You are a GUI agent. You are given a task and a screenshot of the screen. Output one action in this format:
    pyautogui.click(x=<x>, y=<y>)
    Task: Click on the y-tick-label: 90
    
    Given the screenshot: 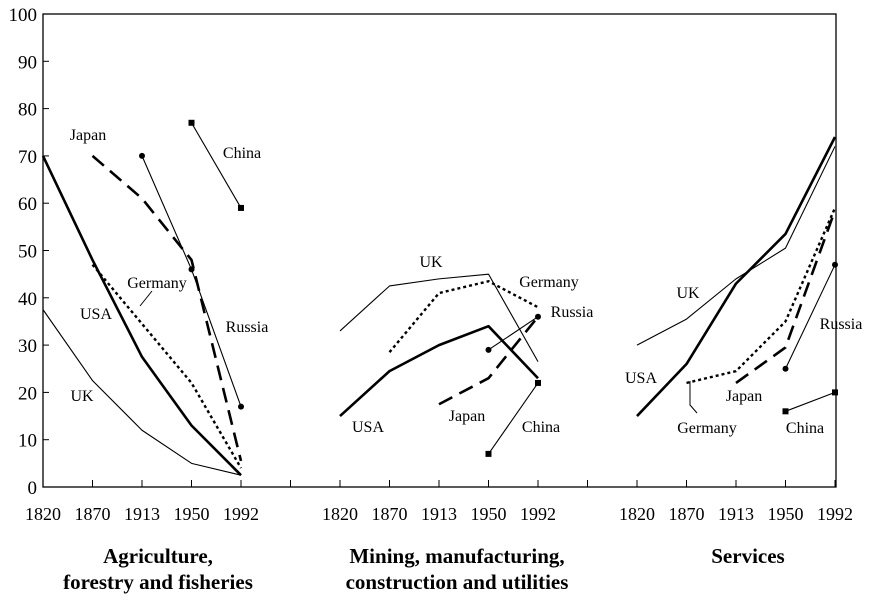 What is the action you would take?
    pyautogui.click(x=27, y=62)
    